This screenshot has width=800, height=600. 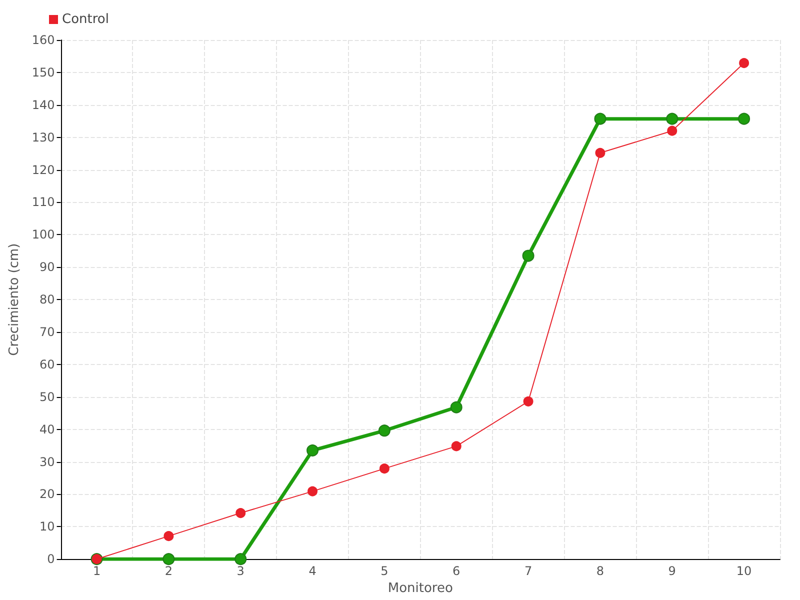 I want to click on x-tick-label: 3, so click(x=240, y=571).